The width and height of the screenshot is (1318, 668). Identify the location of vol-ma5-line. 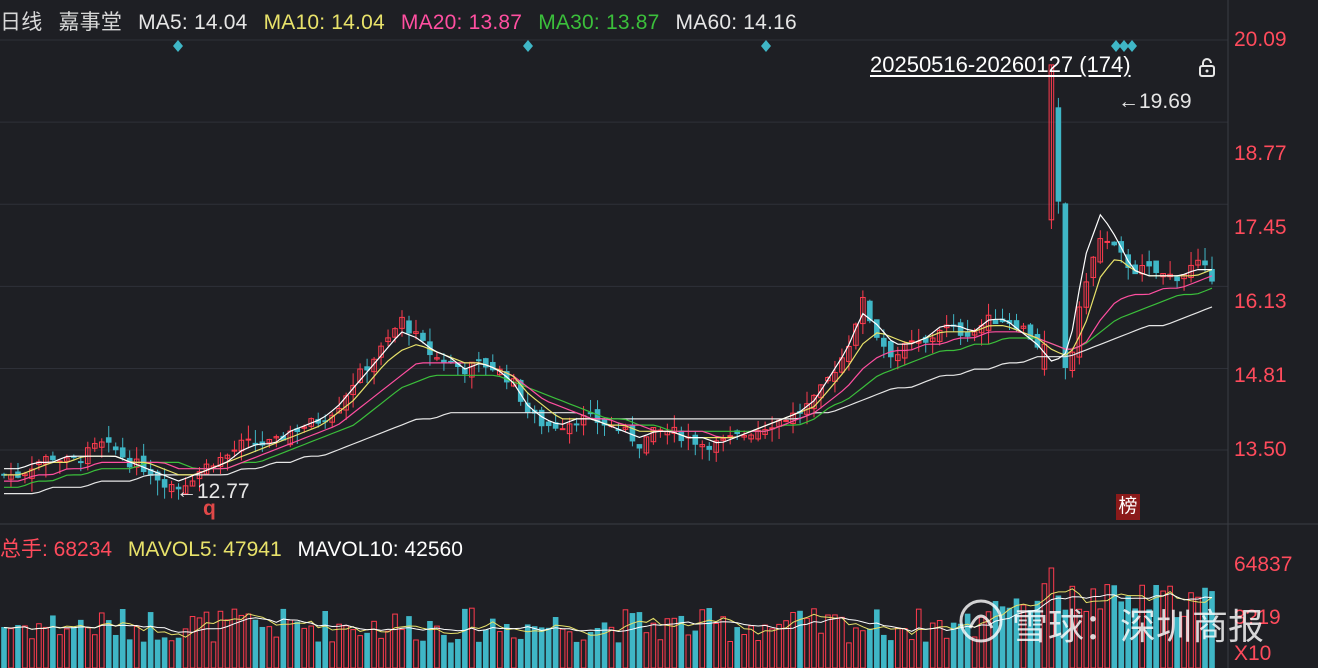
(608, 613).